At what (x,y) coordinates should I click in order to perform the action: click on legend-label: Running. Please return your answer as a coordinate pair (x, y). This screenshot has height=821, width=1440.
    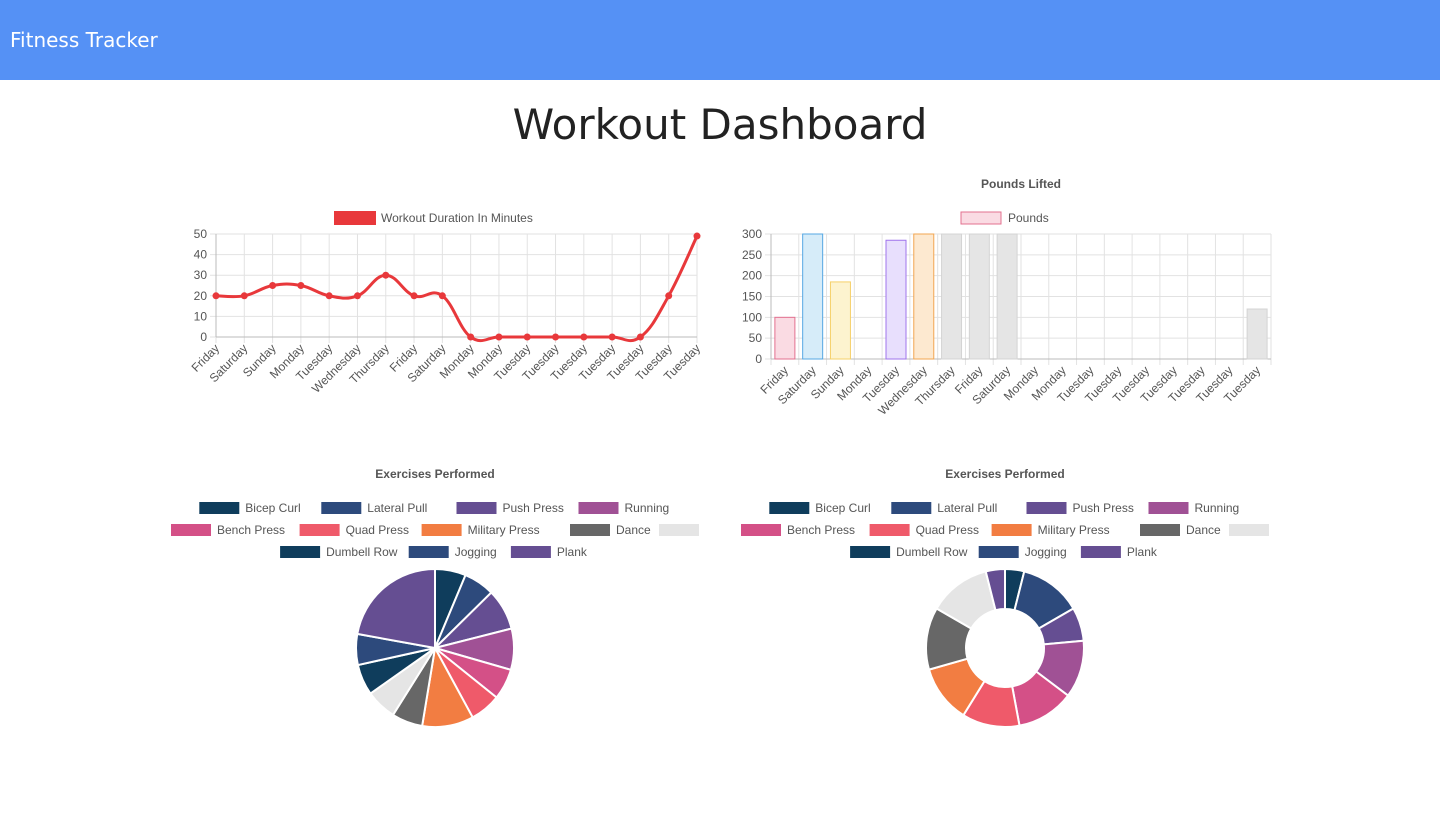
    Looking at the image, I should click on (647, 508).